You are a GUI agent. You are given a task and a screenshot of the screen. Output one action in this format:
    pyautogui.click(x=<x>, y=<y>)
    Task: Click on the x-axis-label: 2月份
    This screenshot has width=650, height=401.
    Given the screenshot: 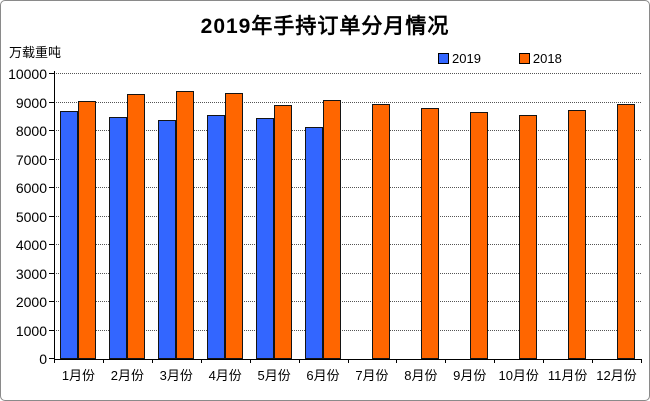 What is the action you would take?
    pyautogui.click(x=127, y=375)
    